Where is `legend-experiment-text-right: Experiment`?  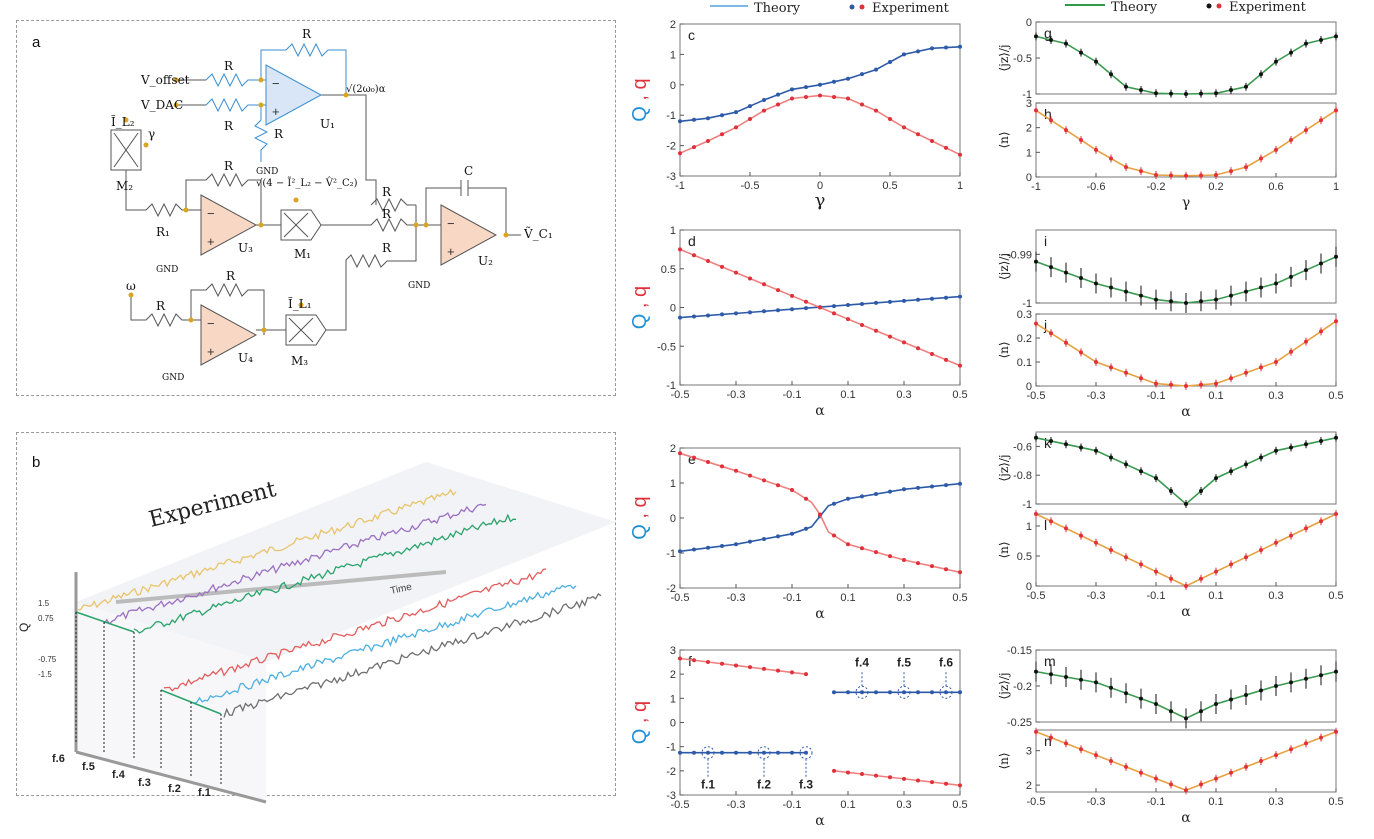
legend-experiment-text-right: Experiment is located at coordinates (1268, 7).